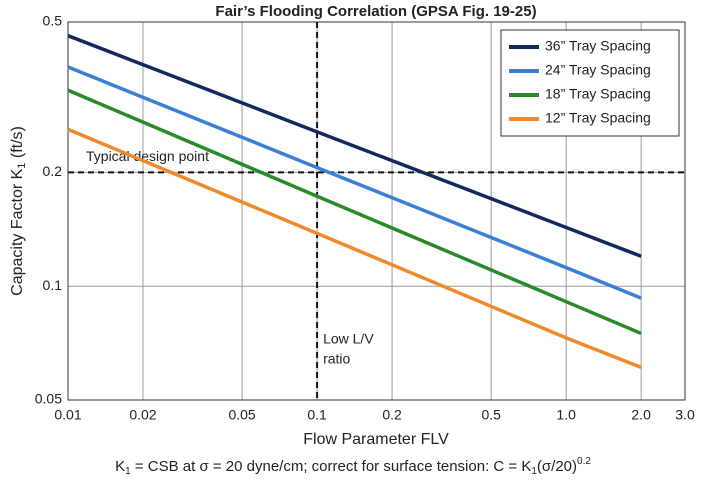 Image resolution: width=706 pixels, height=480 pixels. Describe the element at coordinates (241, 415) in the screenshot. I see `x-tick-label: 0.05` at that location.